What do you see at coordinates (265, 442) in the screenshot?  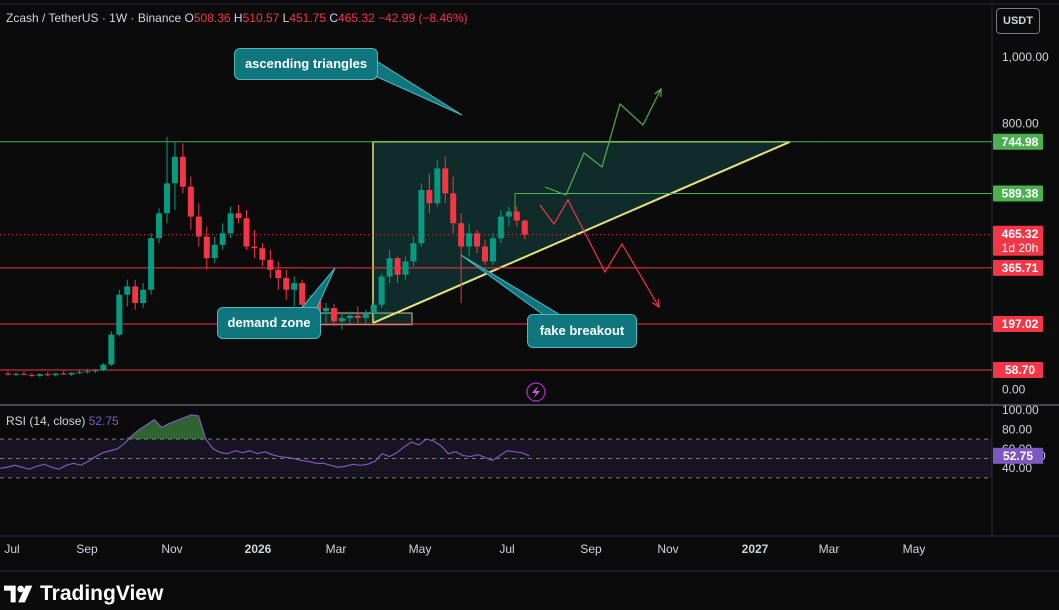 I see `rsi-line` at bounding box center [265, 442].